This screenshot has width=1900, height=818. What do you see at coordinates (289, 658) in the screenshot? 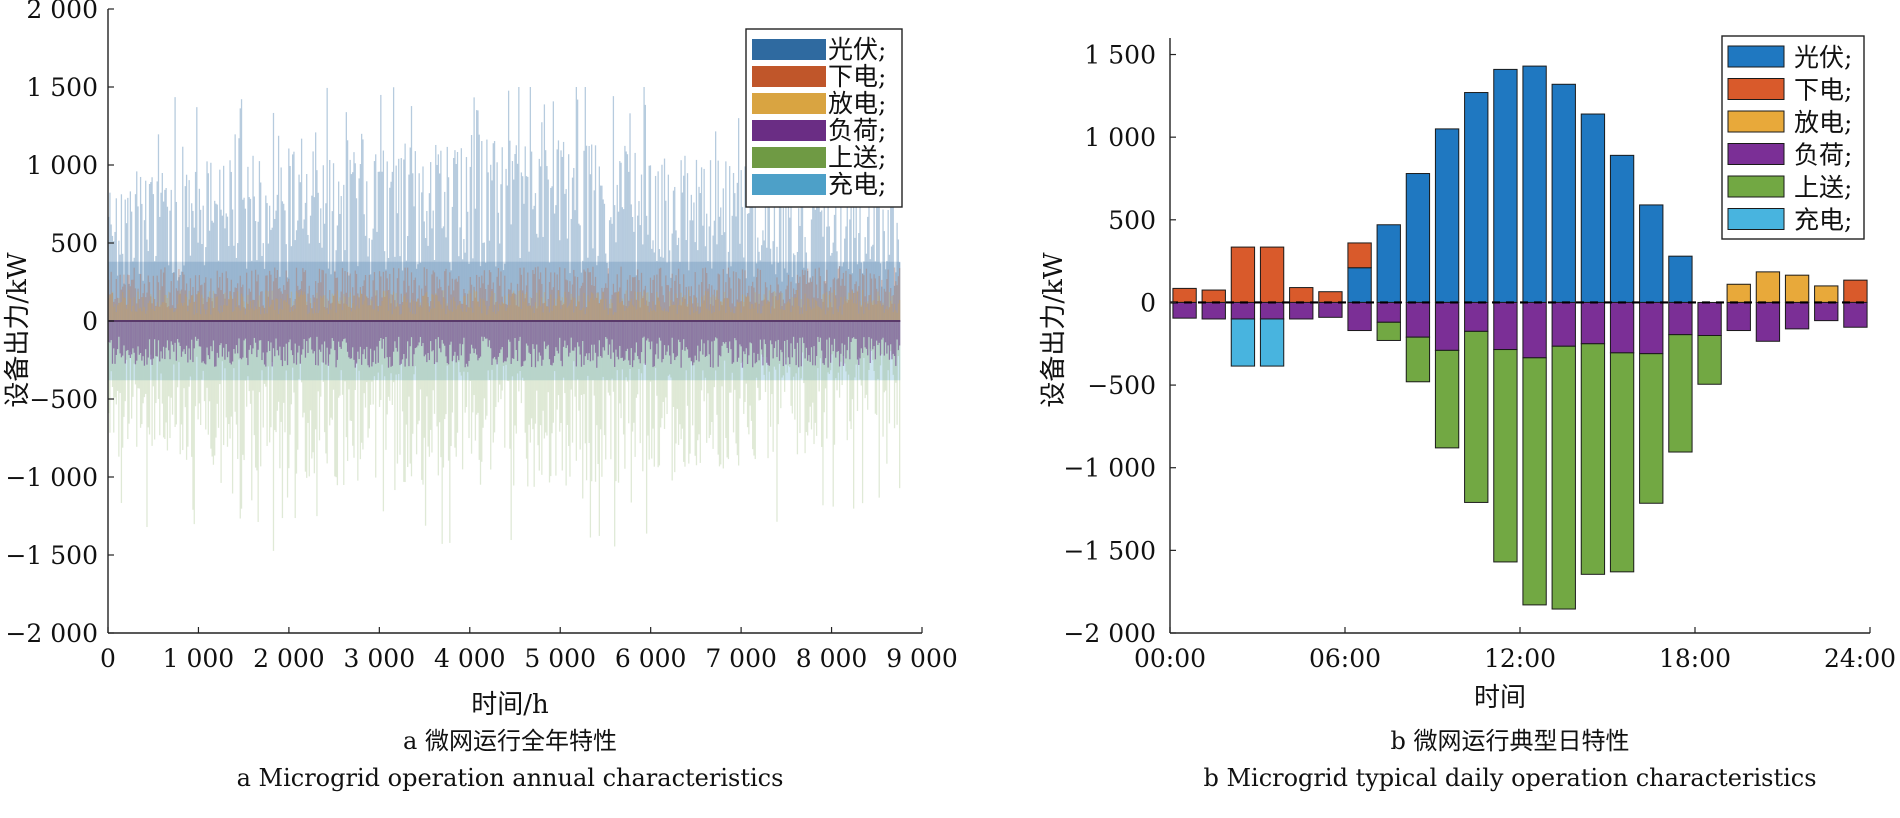
I see `x-tick-label: 2 000` at bounding box center [289, 658].